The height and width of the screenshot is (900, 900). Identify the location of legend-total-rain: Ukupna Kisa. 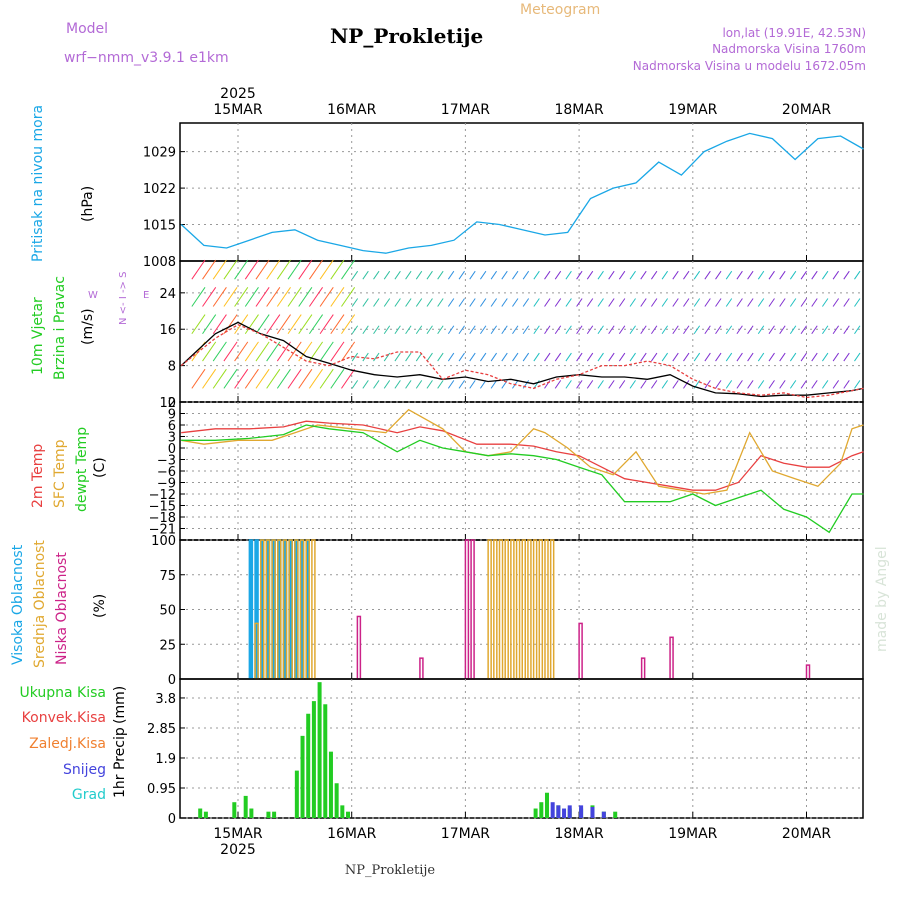
(62, 693).